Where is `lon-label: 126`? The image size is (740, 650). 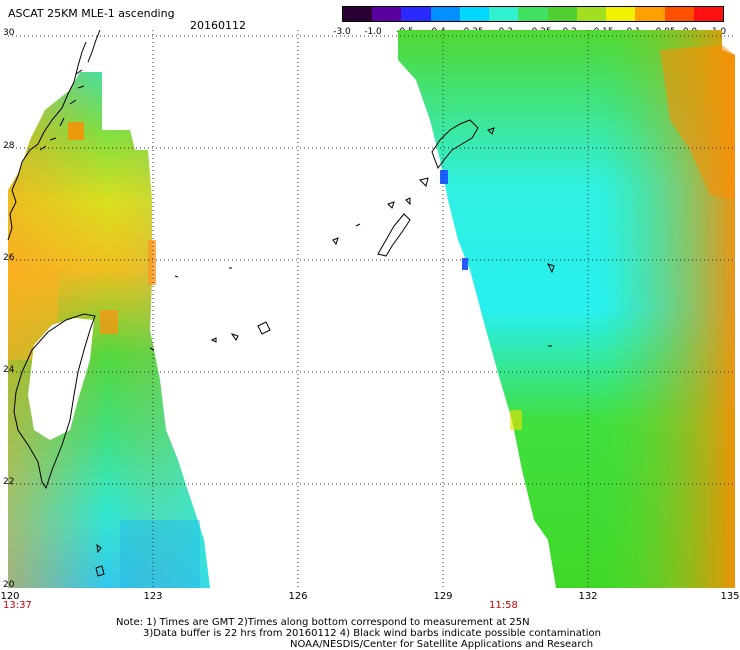
lon-label: 126 is located at coordinates (298, 596).